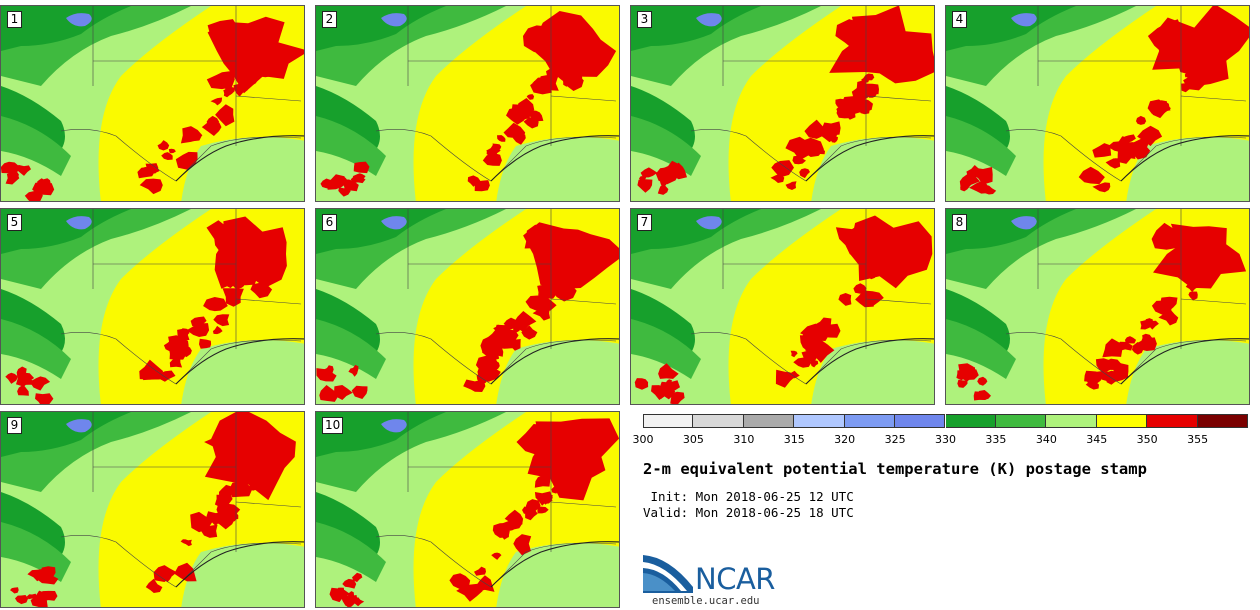  Describe the element at coordinates (1198, 439) in the screenshot. I see `colorbar-tick-label: 355` at that location.